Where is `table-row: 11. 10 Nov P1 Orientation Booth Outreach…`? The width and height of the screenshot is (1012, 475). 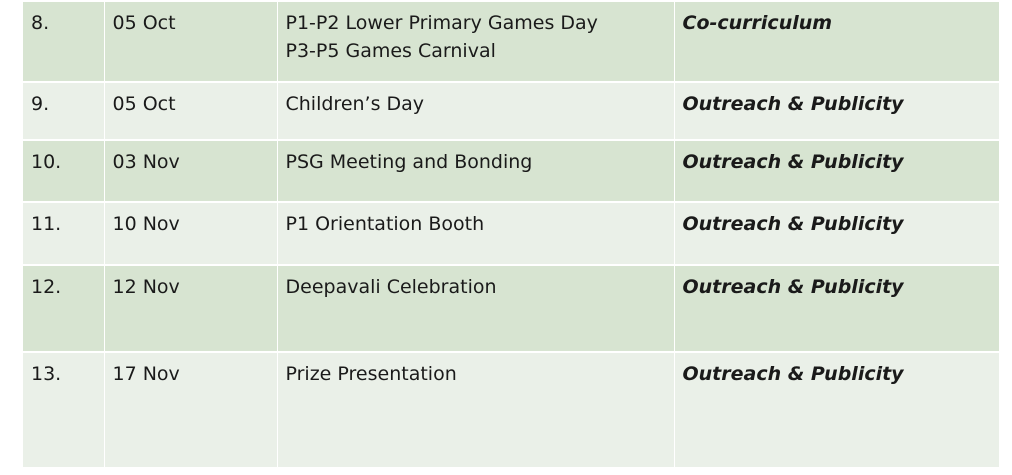 table-row: 11. 10 Nov P1 Orientation Booth Outreach… is located at coordinates (511, 234).